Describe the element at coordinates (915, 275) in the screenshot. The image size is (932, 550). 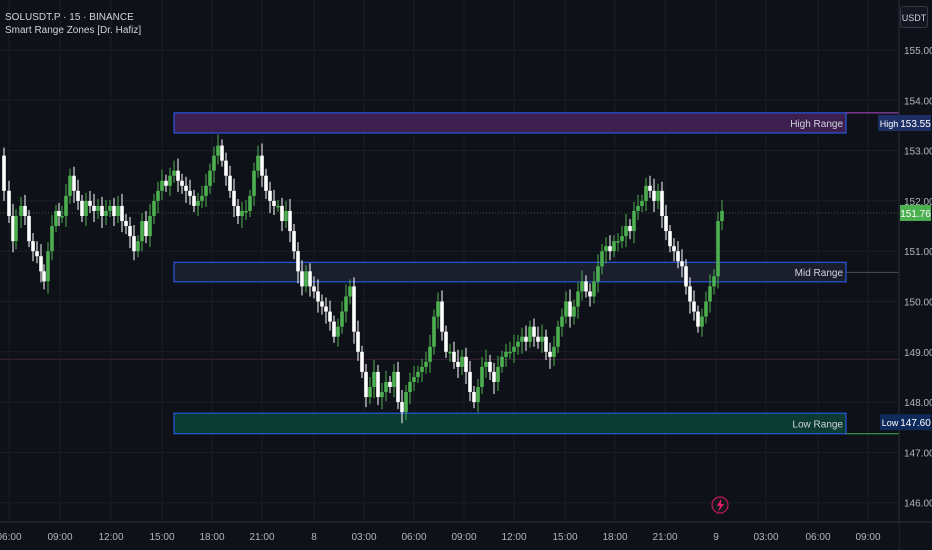
I see `price-axis` at that location.